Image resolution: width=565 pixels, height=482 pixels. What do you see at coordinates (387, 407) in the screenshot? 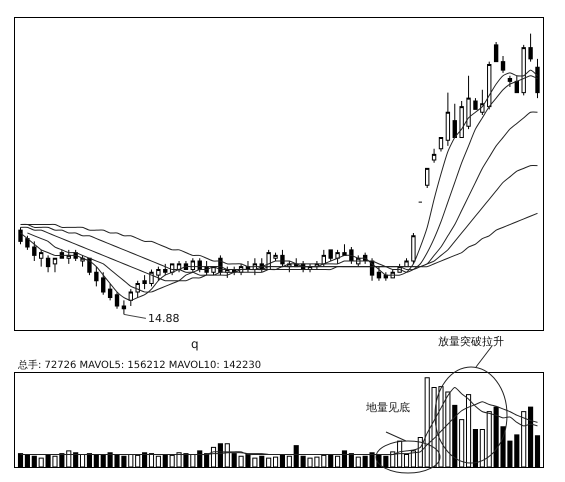
I see `annotation: 地量见底` at bounding box center [387, 407].